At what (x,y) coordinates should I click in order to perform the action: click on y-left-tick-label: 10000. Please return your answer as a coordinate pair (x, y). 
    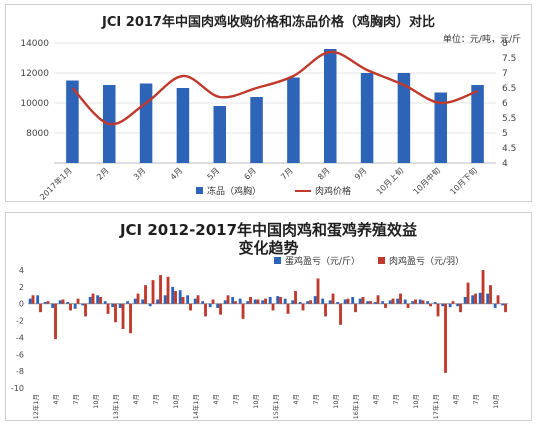
    Looking at the image, I should click on (34, 104).